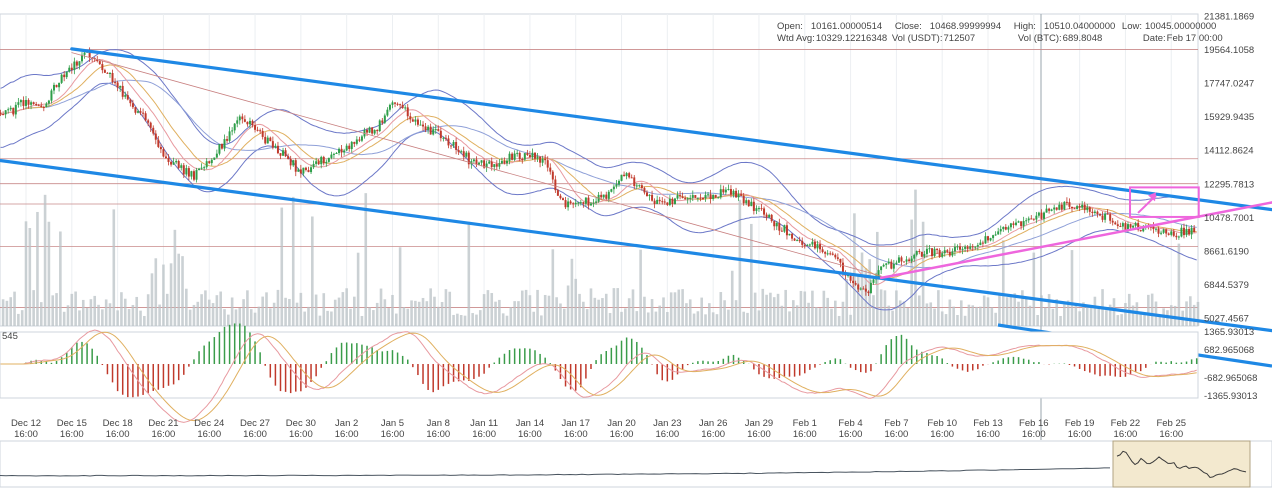 Image resolution: width=1272 pixels, height=497 pixels. Describe the element at coordinates (1082, 38) in the screenshot. I see `vol-btc-value: 689.8048` at that location.